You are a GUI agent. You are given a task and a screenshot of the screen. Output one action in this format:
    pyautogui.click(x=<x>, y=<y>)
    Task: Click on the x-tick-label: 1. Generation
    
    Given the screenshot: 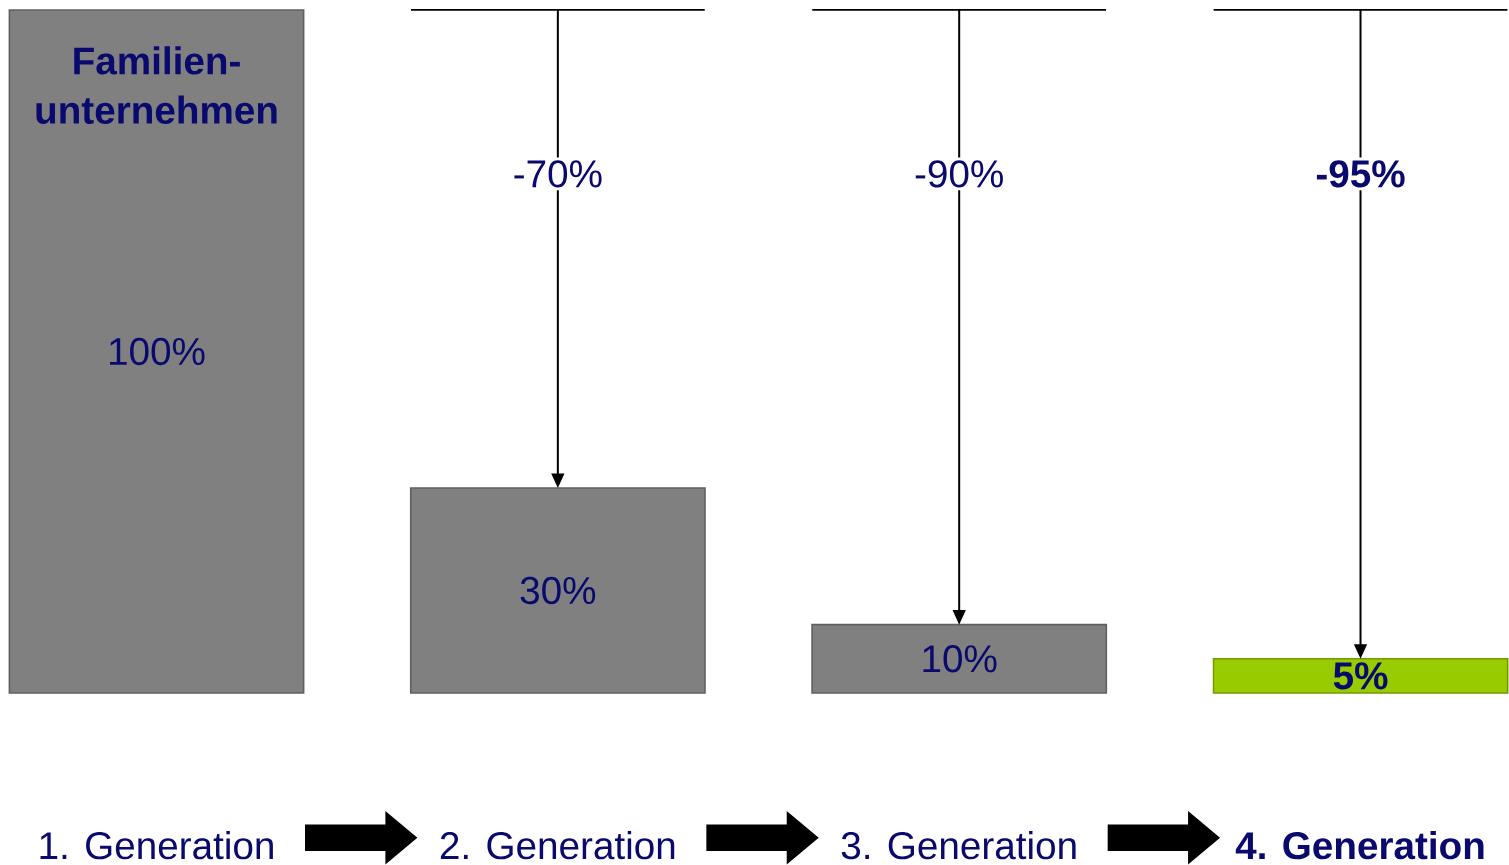 What is the action you would take?
    pyautogui.click(x=156, y=845)
    